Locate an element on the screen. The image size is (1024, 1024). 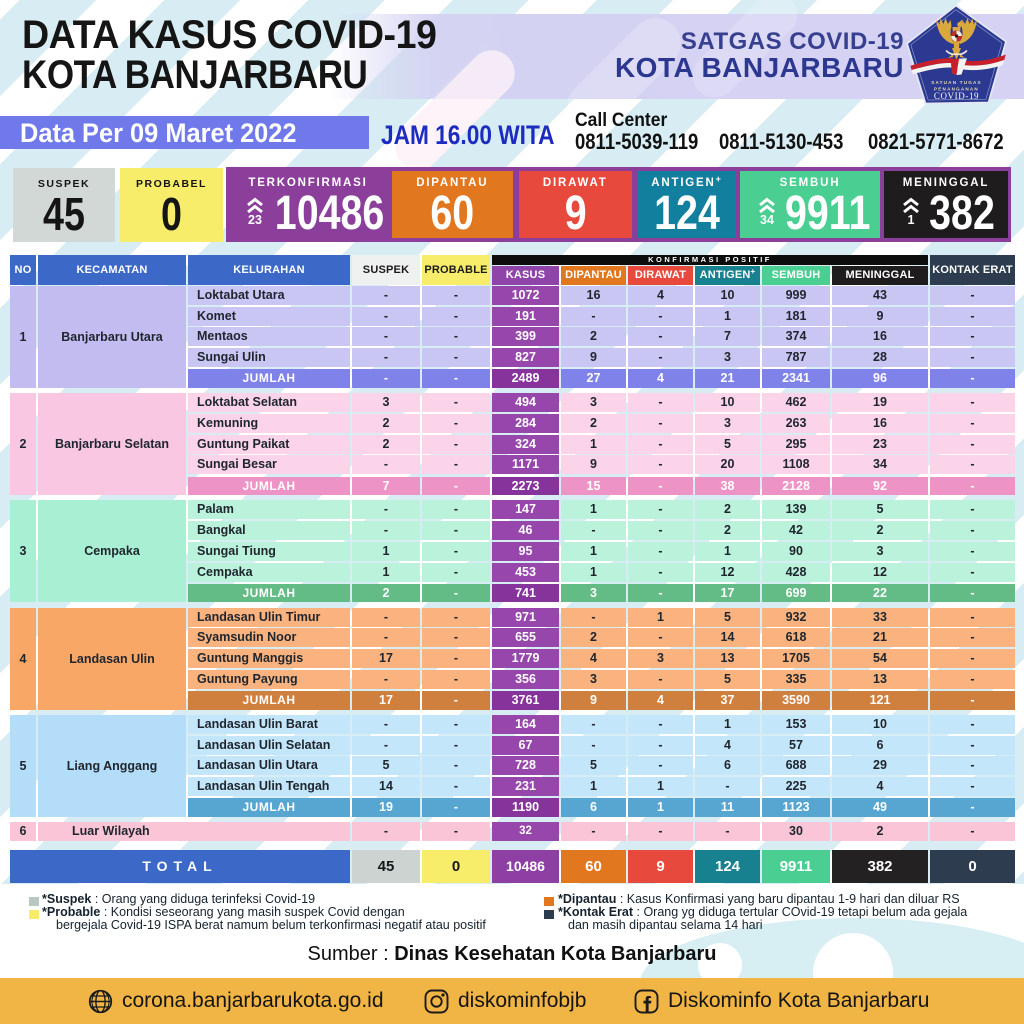
svg-text: PENANGANAN is located at coordinates (956, 89).